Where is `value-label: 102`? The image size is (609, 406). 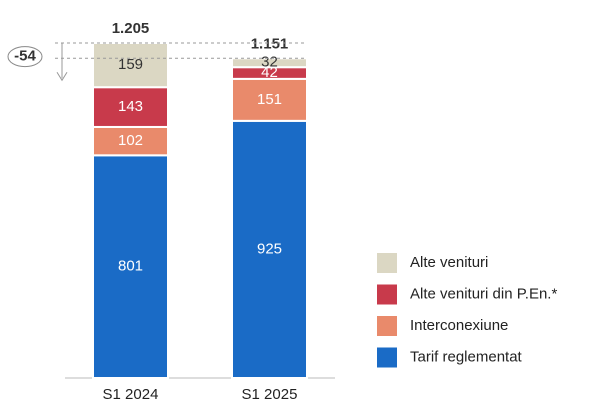
value-label: 102 is located at coordinates (130, 140).